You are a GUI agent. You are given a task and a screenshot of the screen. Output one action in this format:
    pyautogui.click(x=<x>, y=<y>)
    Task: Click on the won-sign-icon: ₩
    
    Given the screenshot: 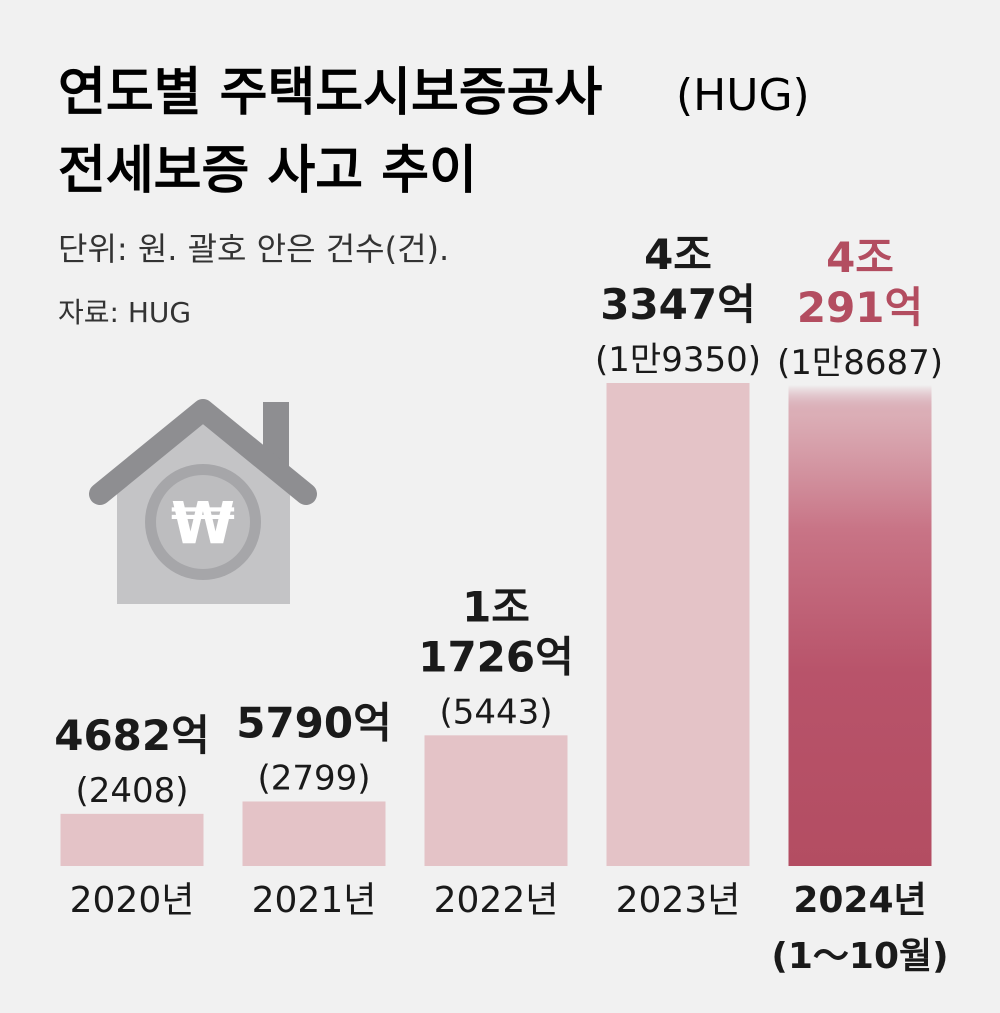 What is the action you would take?
    pyautogui.click(x=203, y=522)
    